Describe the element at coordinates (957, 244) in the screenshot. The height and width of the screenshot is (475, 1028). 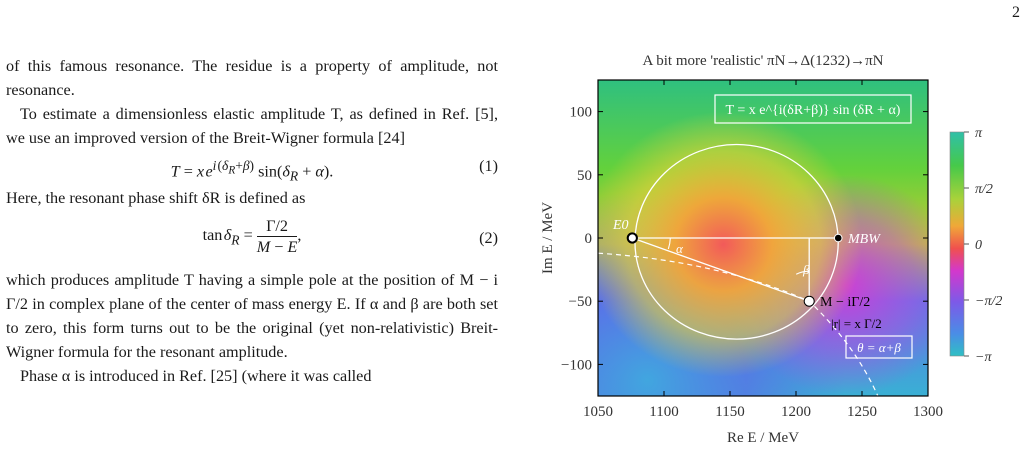
I see `colorbar` at that location.